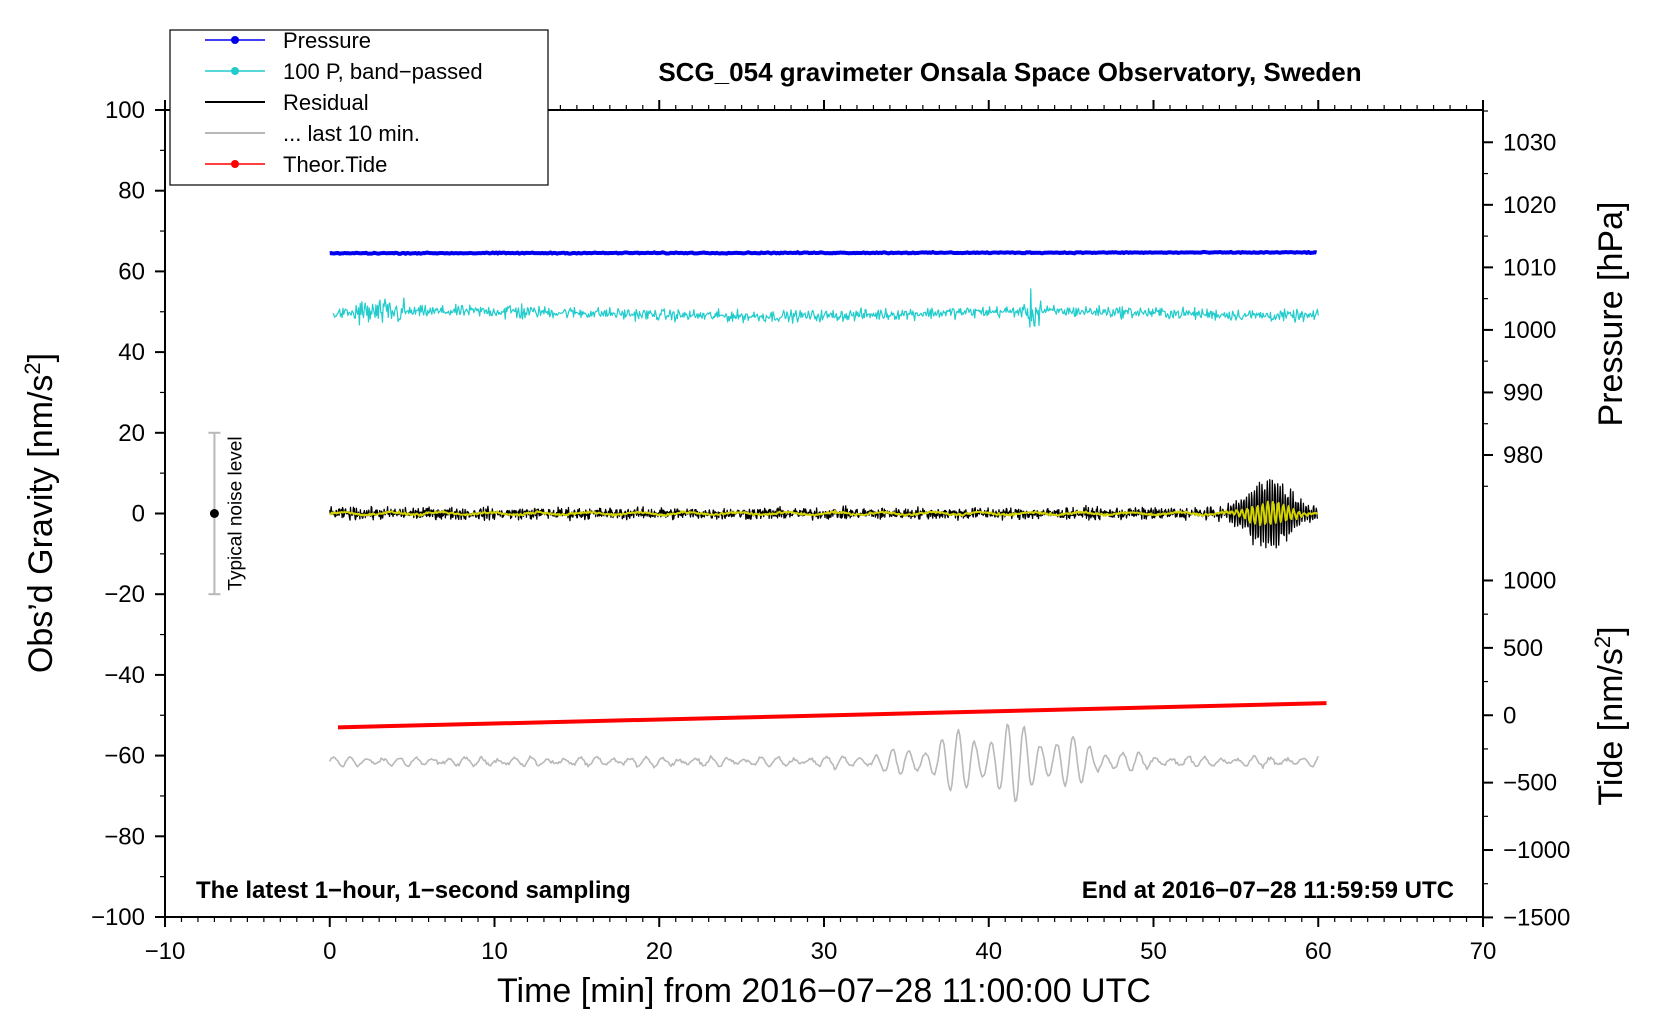  I want to click on x-tick-label: 60, so click(1318, 951).